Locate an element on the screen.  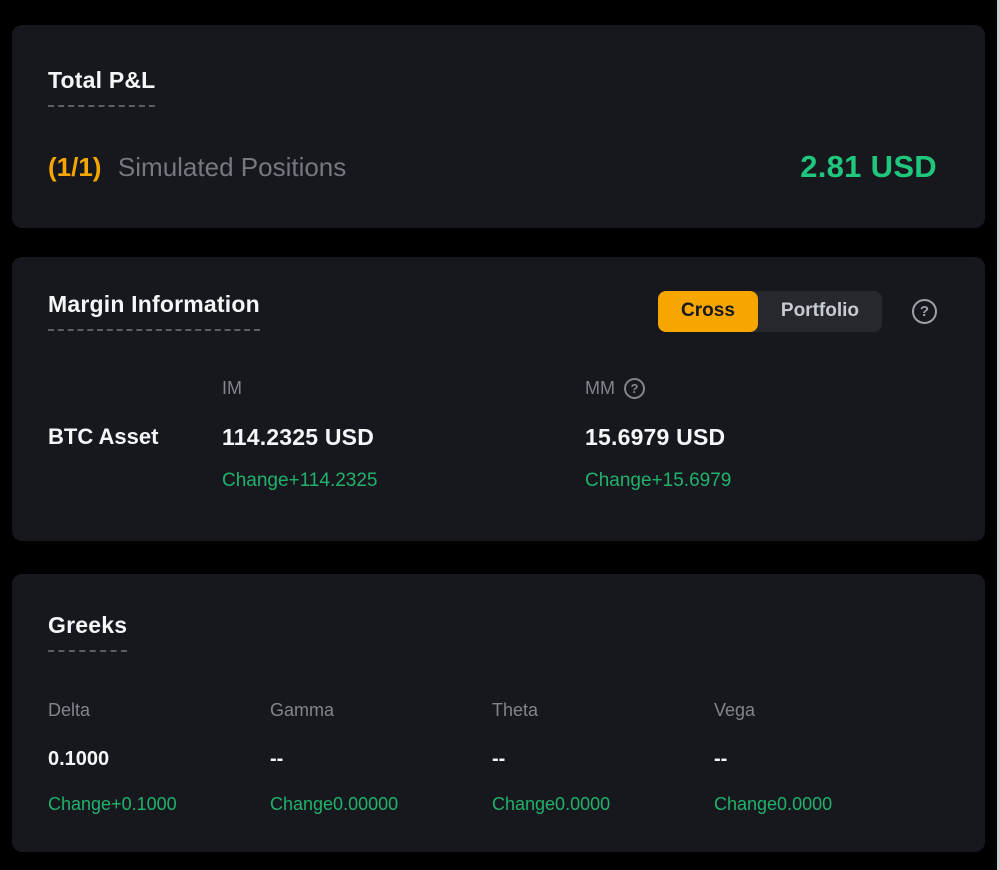
greek-value-vega: -- is located at coordinates (721, 759).